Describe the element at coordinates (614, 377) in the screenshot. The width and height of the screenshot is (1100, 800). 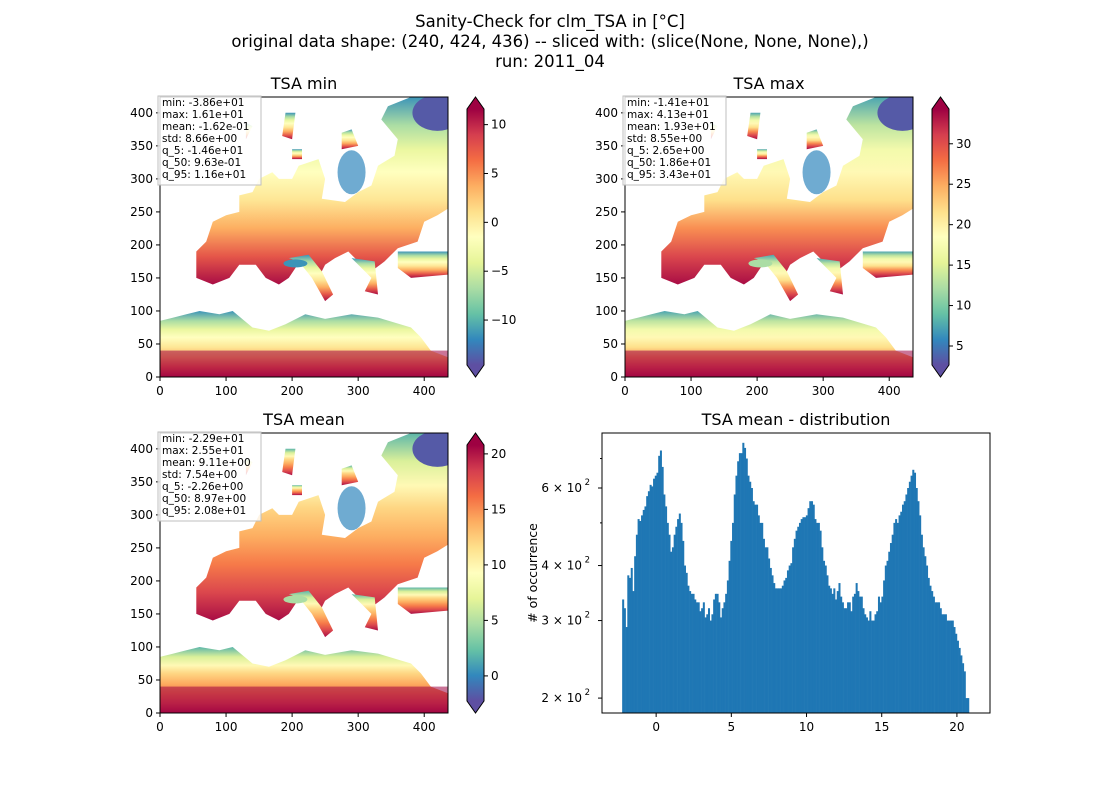
I see `y-tick-label: 0` at that location.